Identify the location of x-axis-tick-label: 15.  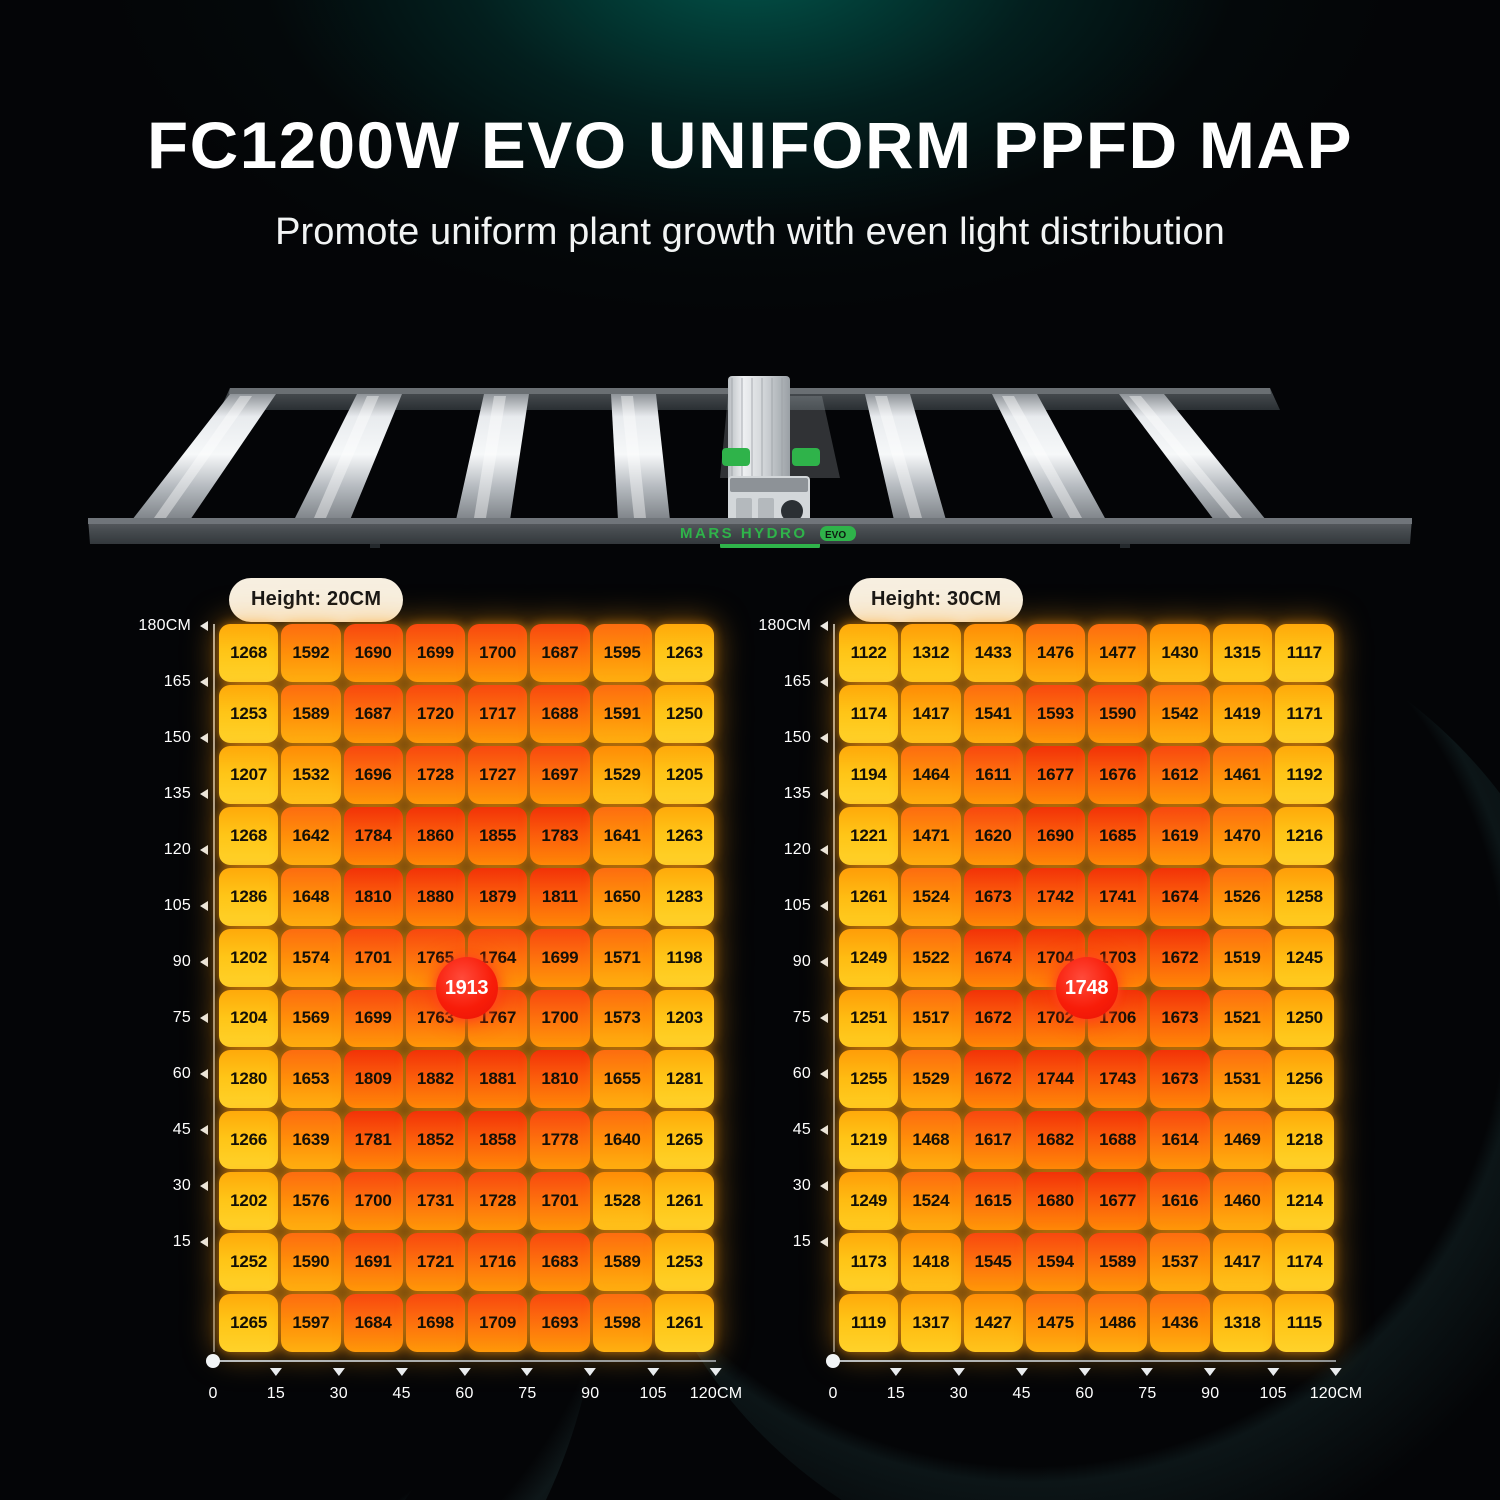
(895, 1393).